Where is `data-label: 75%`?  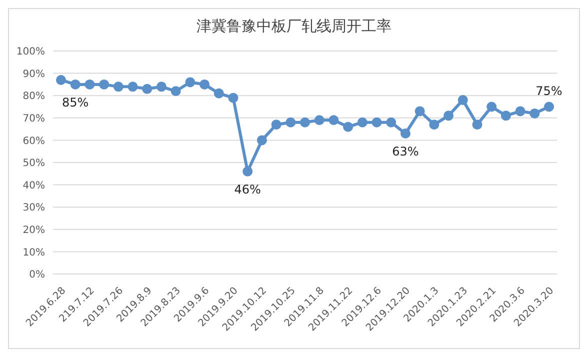 data-label: 75% is located at coordinates (549, 91).